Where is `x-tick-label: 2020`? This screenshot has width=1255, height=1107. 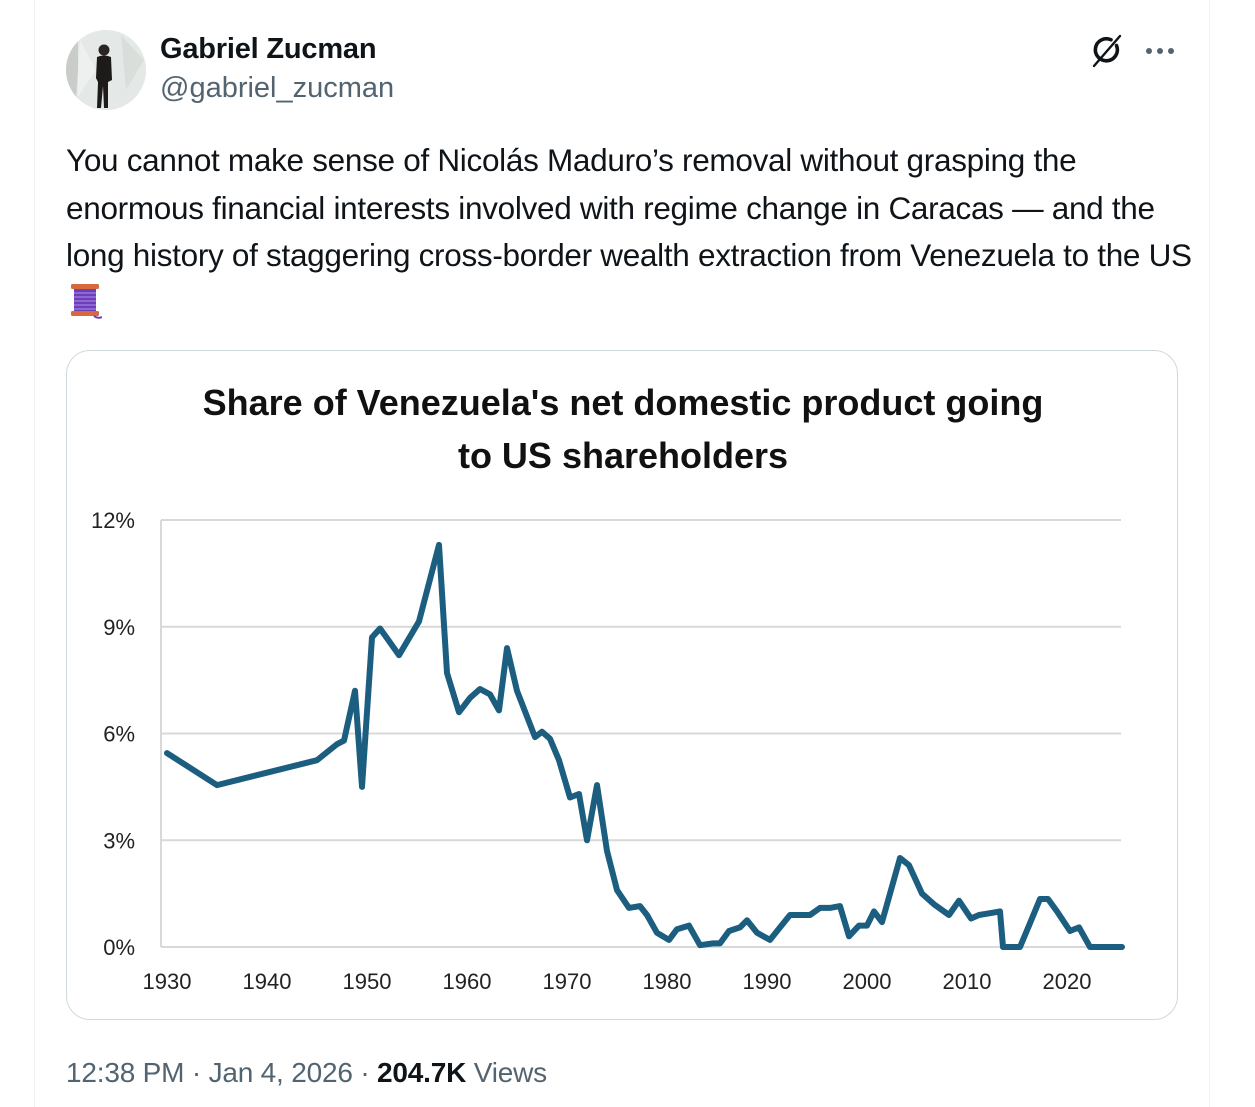 x-tick-label: 2020 is located at coordinates (1067, 981).